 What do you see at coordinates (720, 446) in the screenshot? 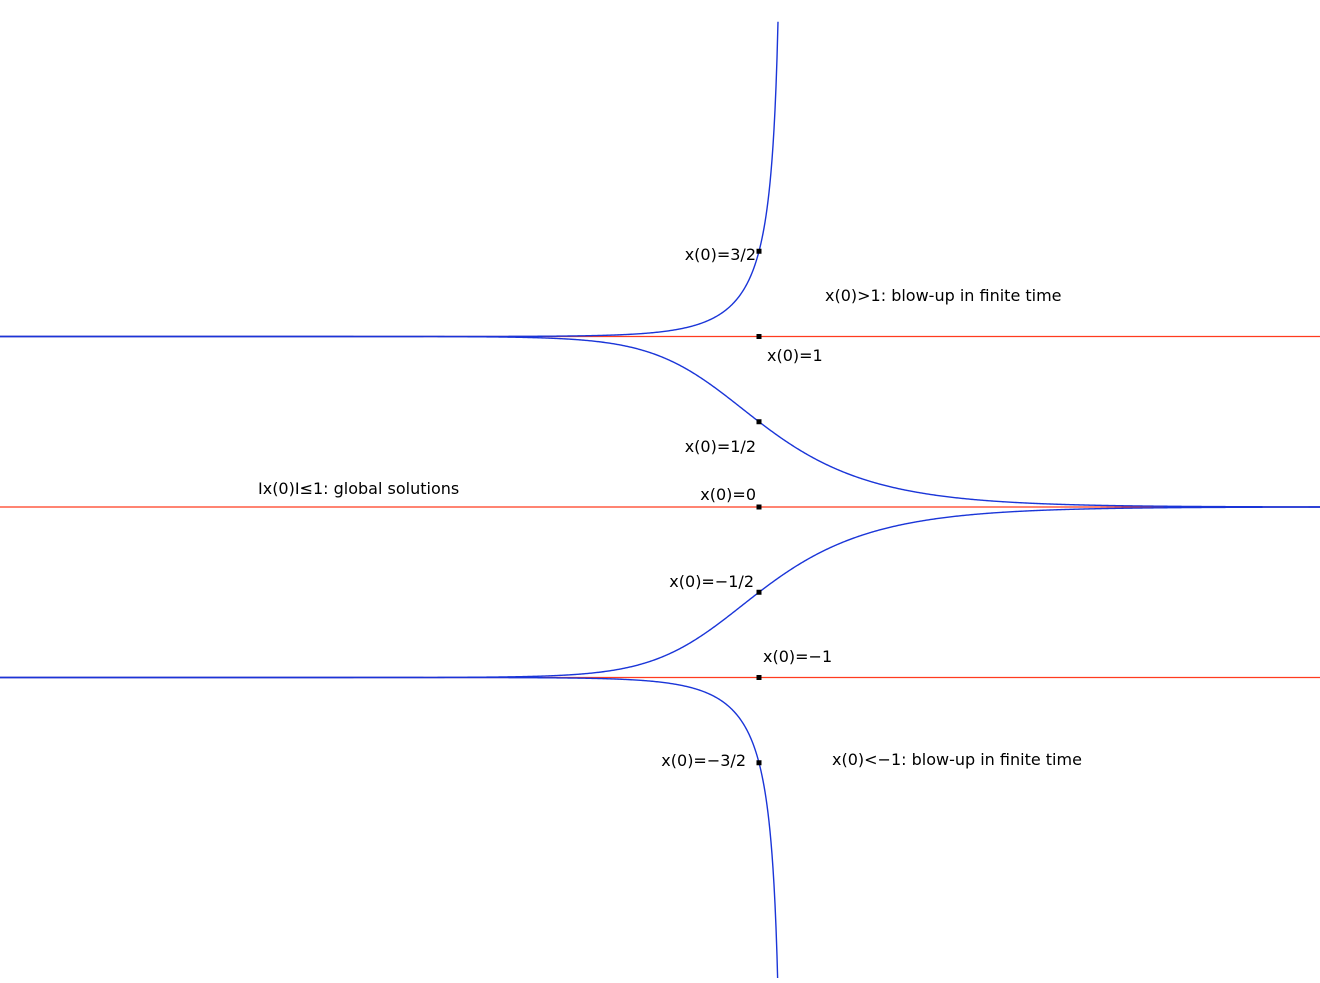
I see `label-x0-1-2: x(0)=1/2` at bounding box center [720, 446].